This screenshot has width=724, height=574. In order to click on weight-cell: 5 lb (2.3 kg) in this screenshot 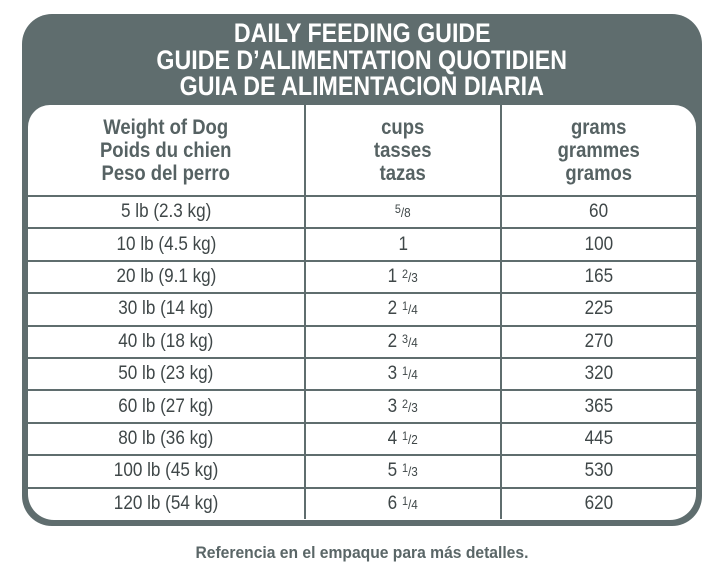, I will do `click(167, 212)`.